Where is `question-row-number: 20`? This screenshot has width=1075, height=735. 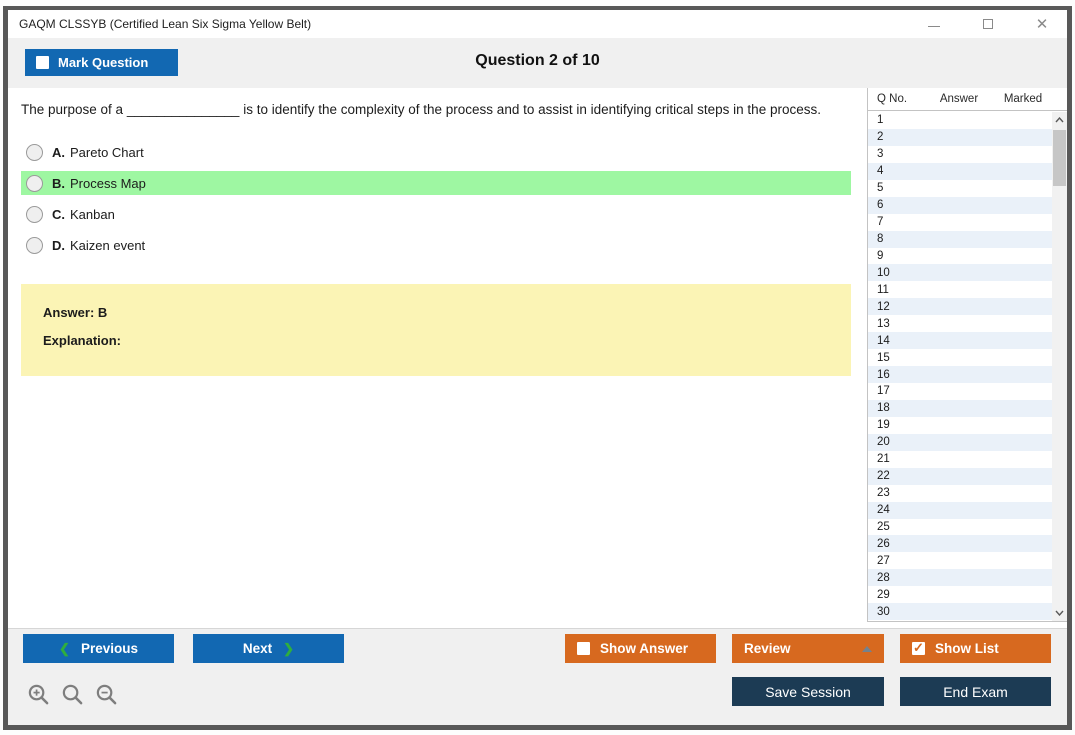 question-row-number: 20 is located at coordinates (883, 442).